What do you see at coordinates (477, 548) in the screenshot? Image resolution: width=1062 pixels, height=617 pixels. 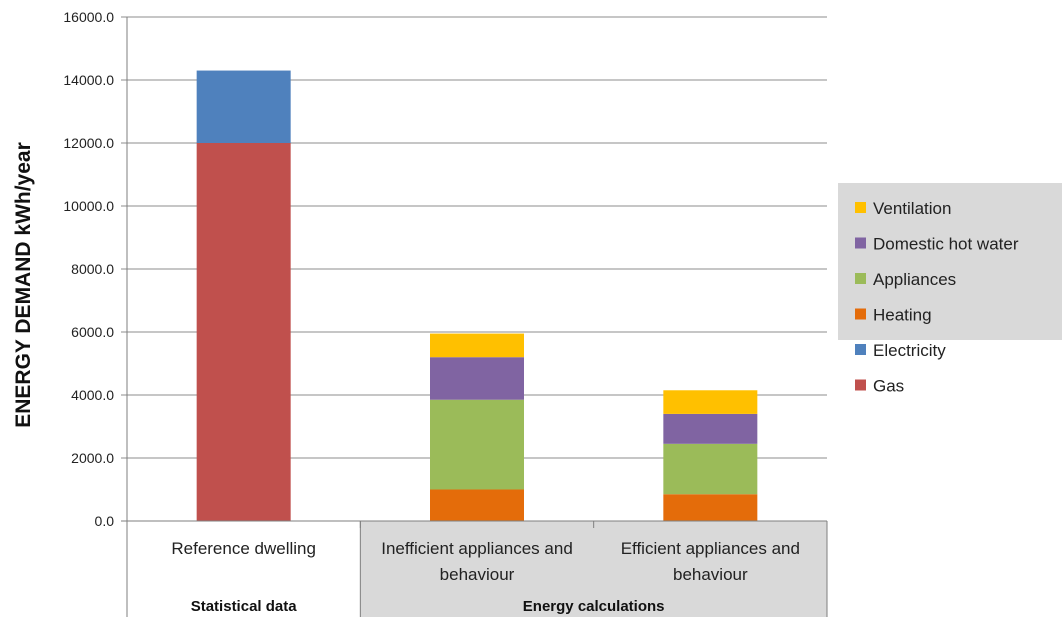 I see `x-category-label: Inefficient appliances and` at bounding box center [477, 548].